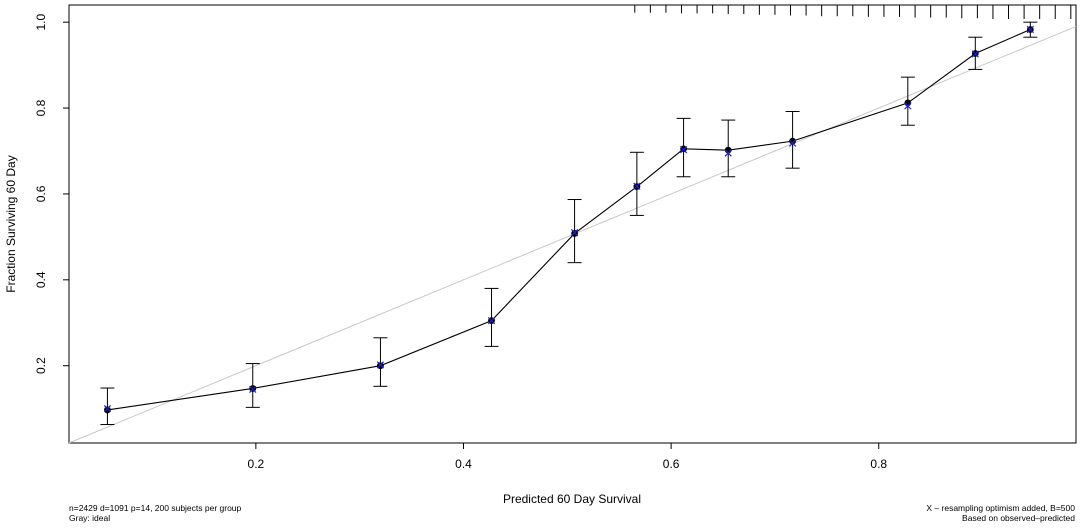 This screenshot has width=1087, height=530. I want to click on x-axis-label: Predicted 60 Day Survival, so click(572, 499).